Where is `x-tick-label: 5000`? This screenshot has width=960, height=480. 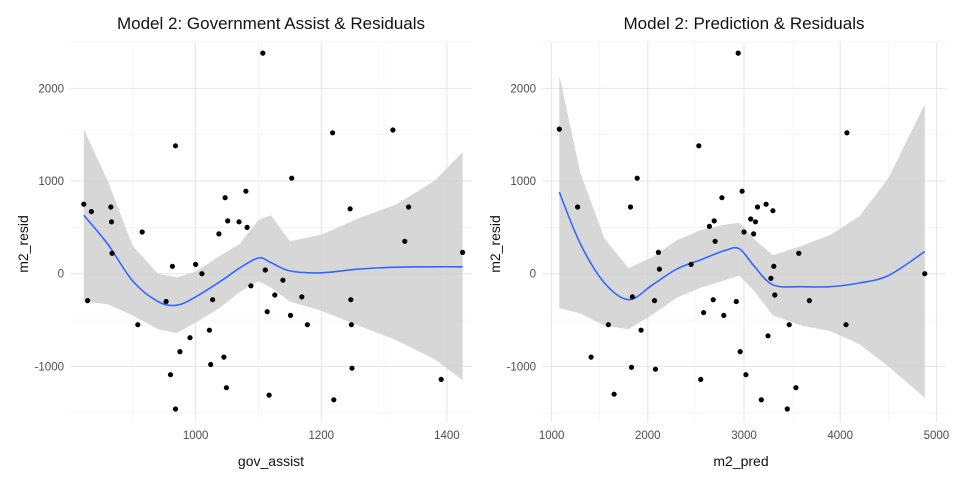 x-tick-label: 5000 is located at coordinates (937, 436).